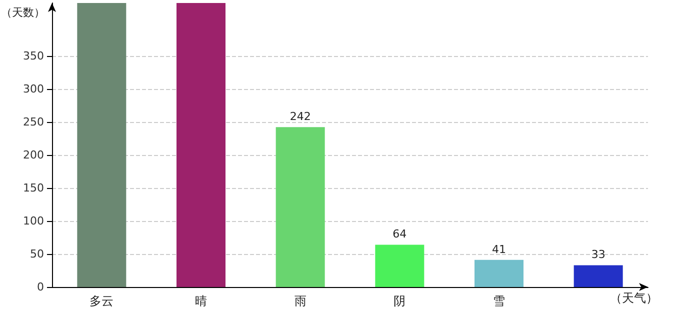 The image size is (680, 320). I want to click on y-tick-label: 250, so click(33, 121).